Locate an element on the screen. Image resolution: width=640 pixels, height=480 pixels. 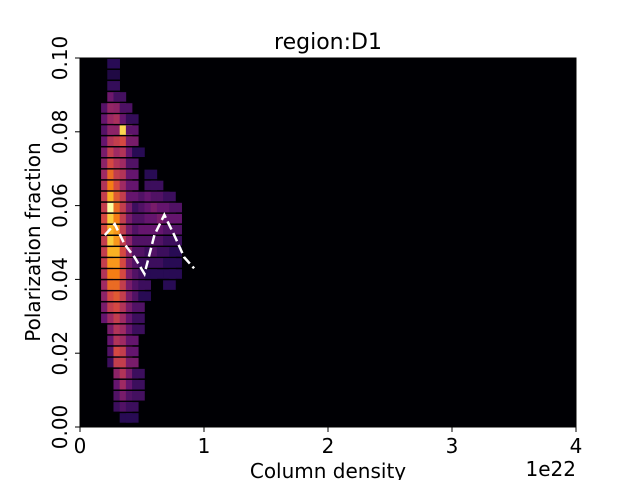
y-tick-label: 0.10 is located at coordinates (60, 58).